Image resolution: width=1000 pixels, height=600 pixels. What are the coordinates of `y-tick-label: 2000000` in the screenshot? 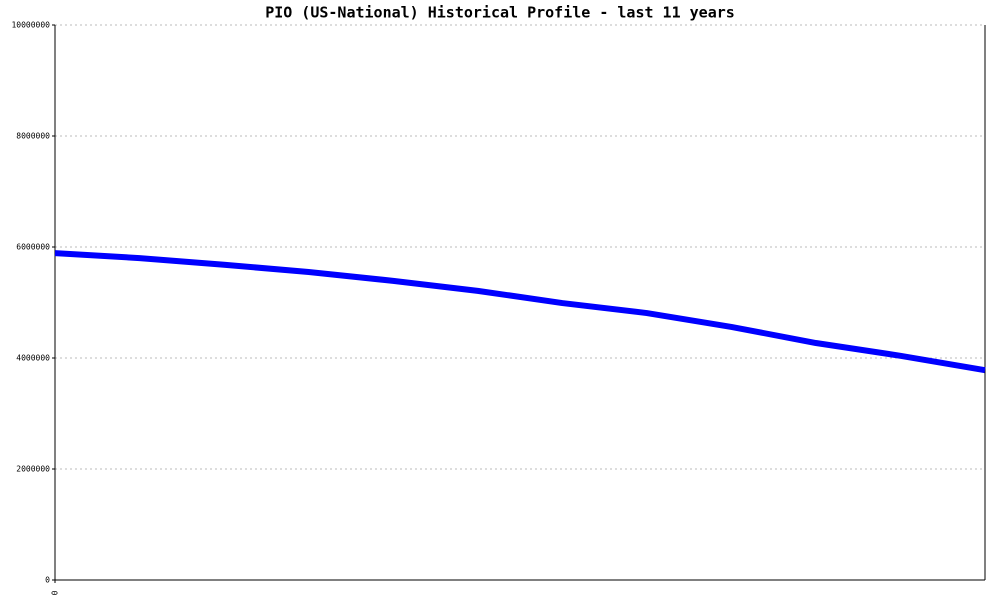 It's located at (33, 469).